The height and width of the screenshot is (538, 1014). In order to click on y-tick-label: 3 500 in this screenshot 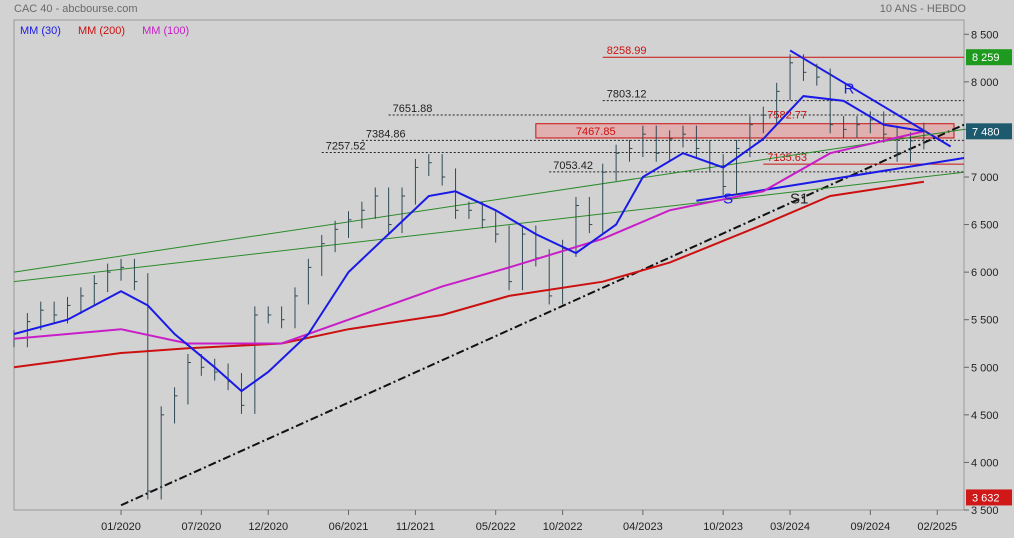, I will do `click(985, 511)`.